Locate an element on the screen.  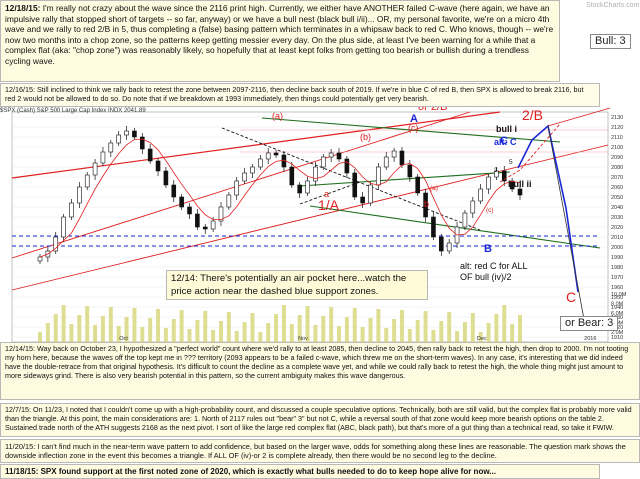
y-tick-label: 1970 is located at coordinates (617, 278).